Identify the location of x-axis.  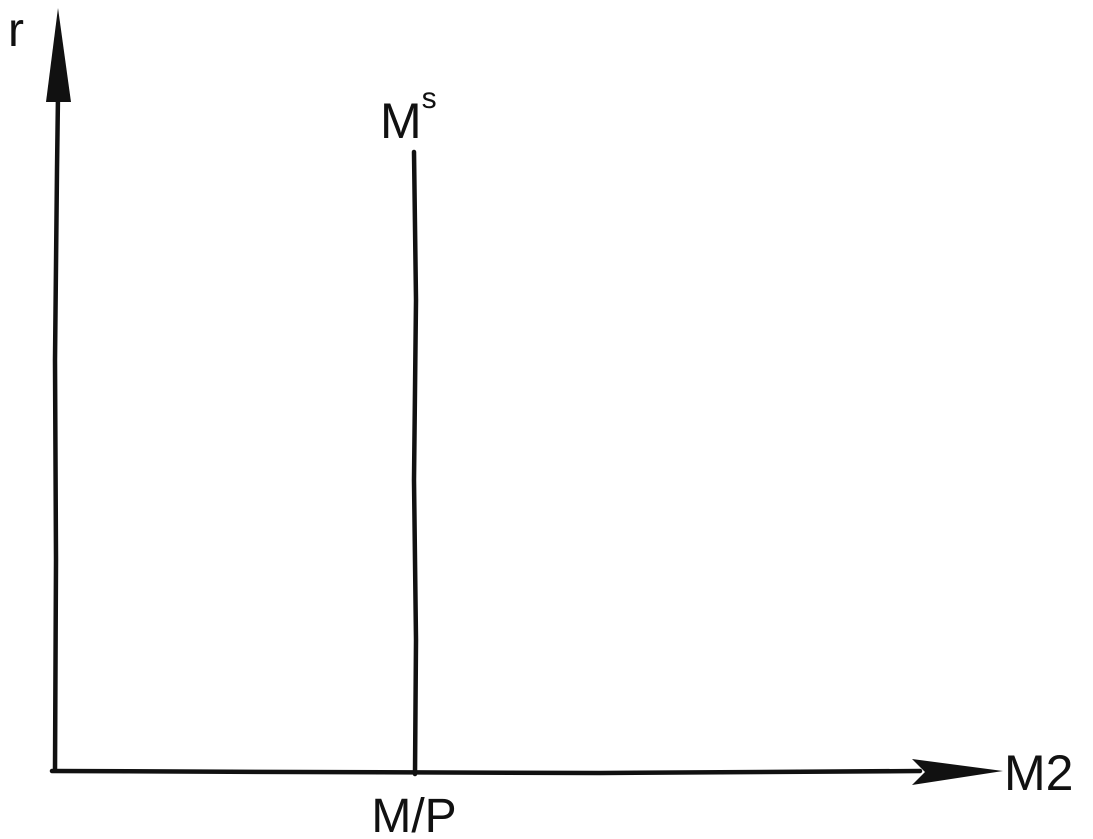
(526, 772).